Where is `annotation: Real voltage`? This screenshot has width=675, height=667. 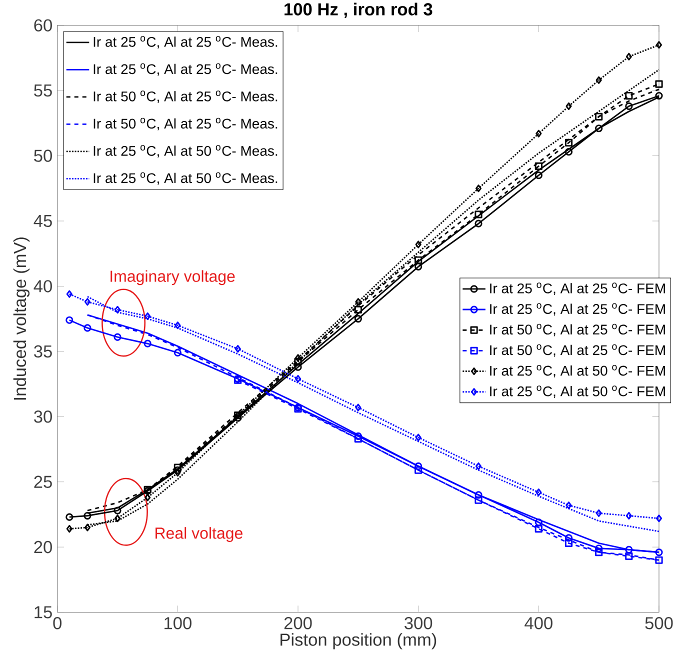 annotation: Real voltage is located at coordinates (199, 534).